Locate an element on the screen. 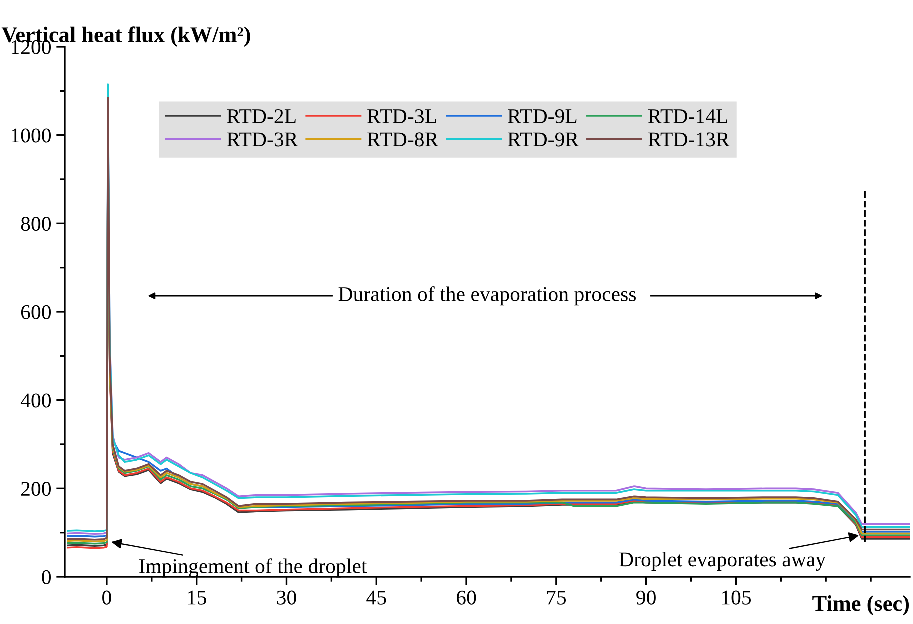  legend-label: RTD-13R is located at coordinates (689, 139).